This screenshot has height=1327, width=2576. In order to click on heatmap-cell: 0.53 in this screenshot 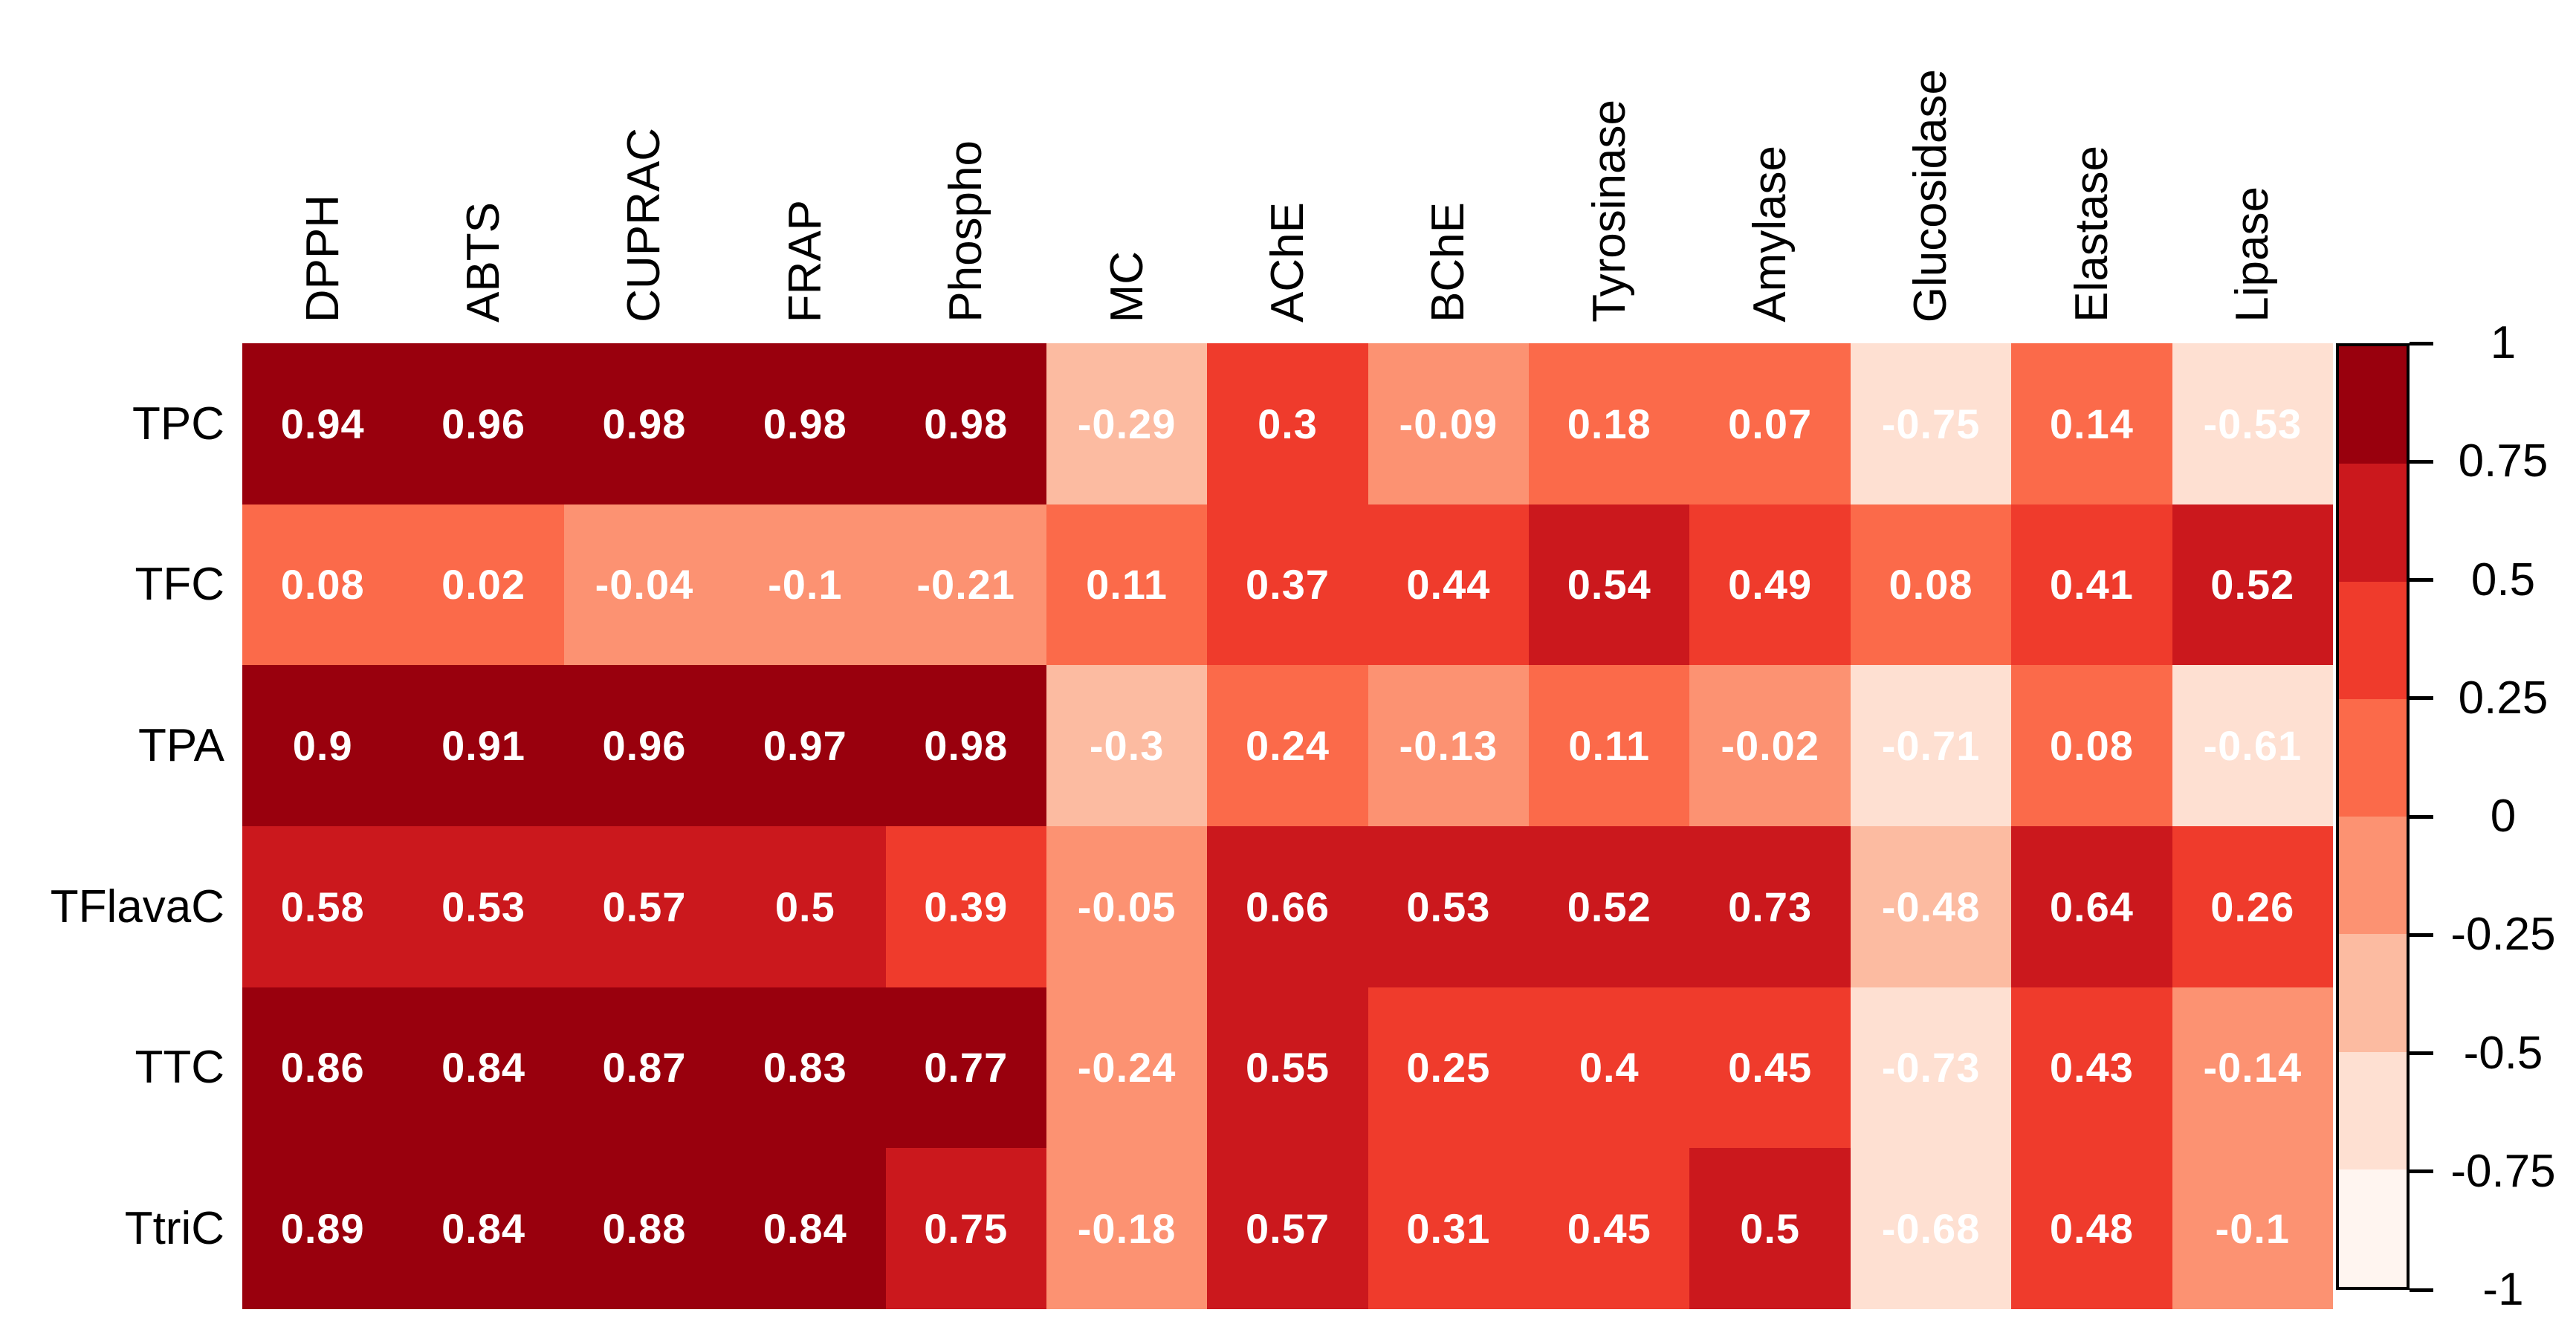, I will do `click(1449, 906)`.